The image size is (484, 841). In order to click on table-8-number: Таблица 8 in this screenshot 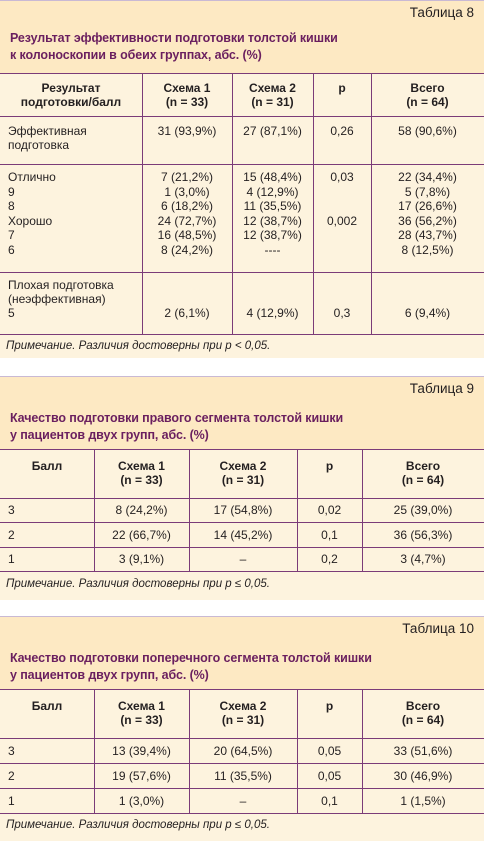, I will do `click(441, 12)`.